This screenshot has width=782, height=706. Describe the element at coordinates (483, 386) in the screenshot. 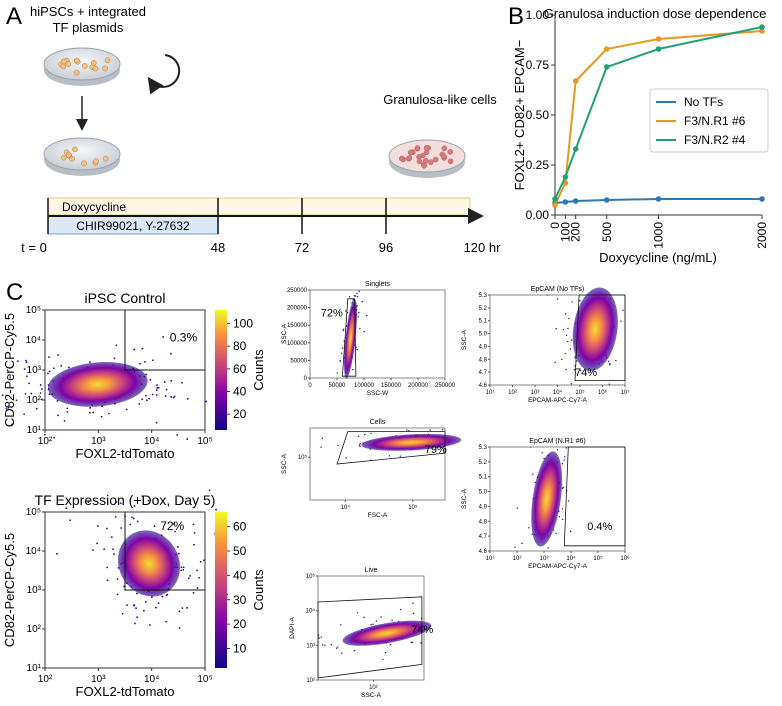

I see `y-tick-label: 4.6` at that location.